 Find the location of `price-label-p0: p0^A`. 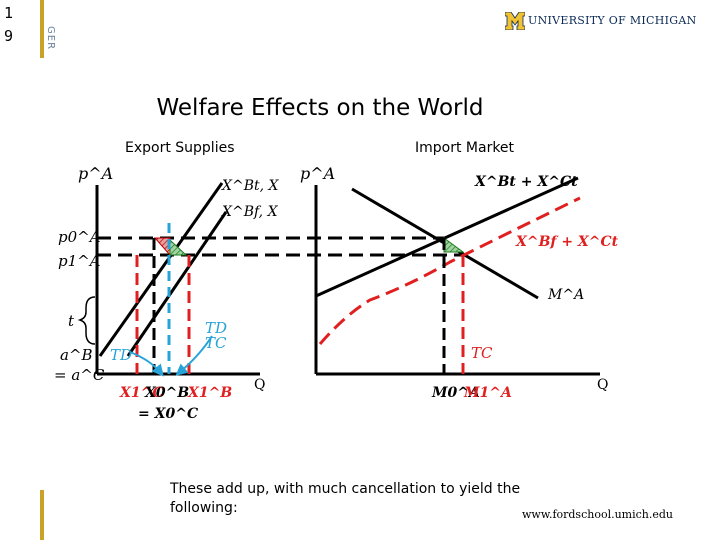

price-label-p0: p0^A is located at coordinates (79, 237).